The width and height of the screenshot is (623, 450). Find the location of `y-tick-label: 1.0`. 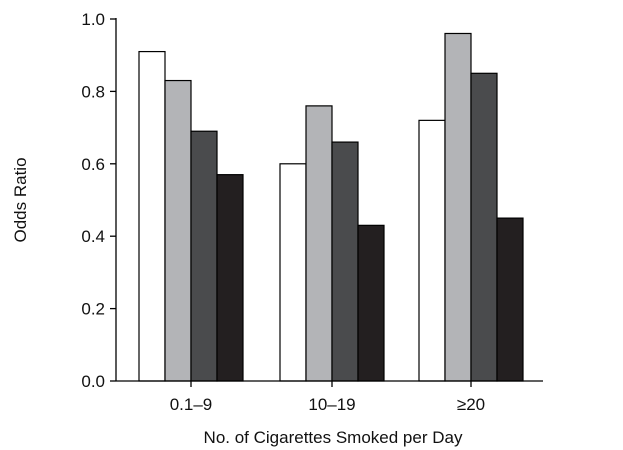

y-tick-label: 1.0 is located at coordinates (93, 19).